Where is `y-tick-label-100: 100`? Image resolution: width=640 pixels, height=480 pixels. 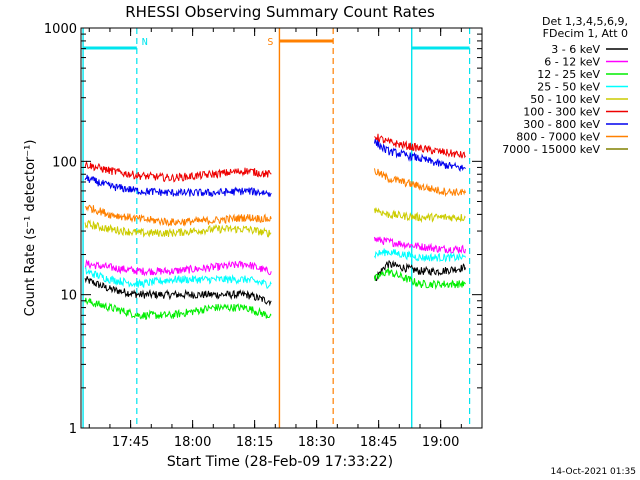 y-tick-label-100: 100 is located at coordinates (64, 162).